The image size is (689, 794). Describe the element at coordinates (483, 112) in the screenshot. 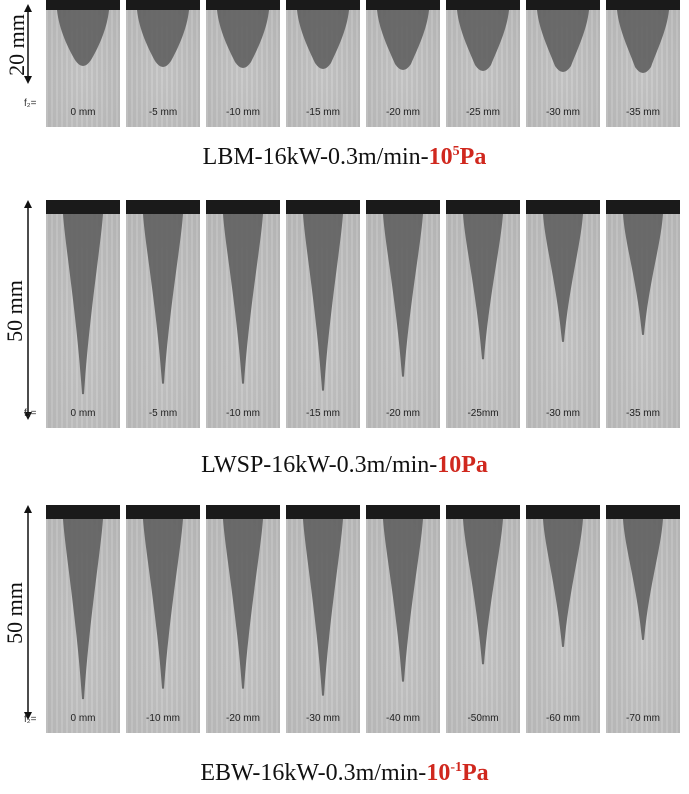

I see `focal-position-label: -25 mm` at that location.